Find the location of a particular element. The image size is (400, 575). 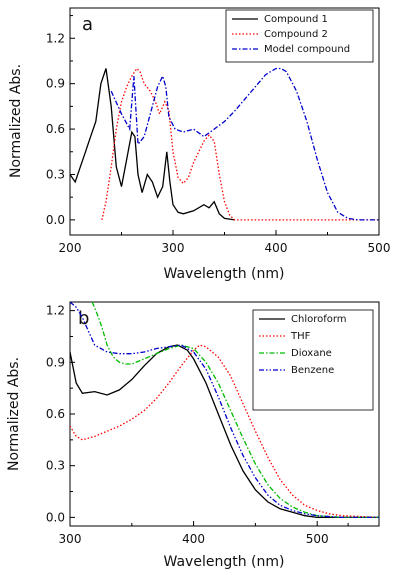

legend-label: Compound 2 is located at coordinates (296, 34).